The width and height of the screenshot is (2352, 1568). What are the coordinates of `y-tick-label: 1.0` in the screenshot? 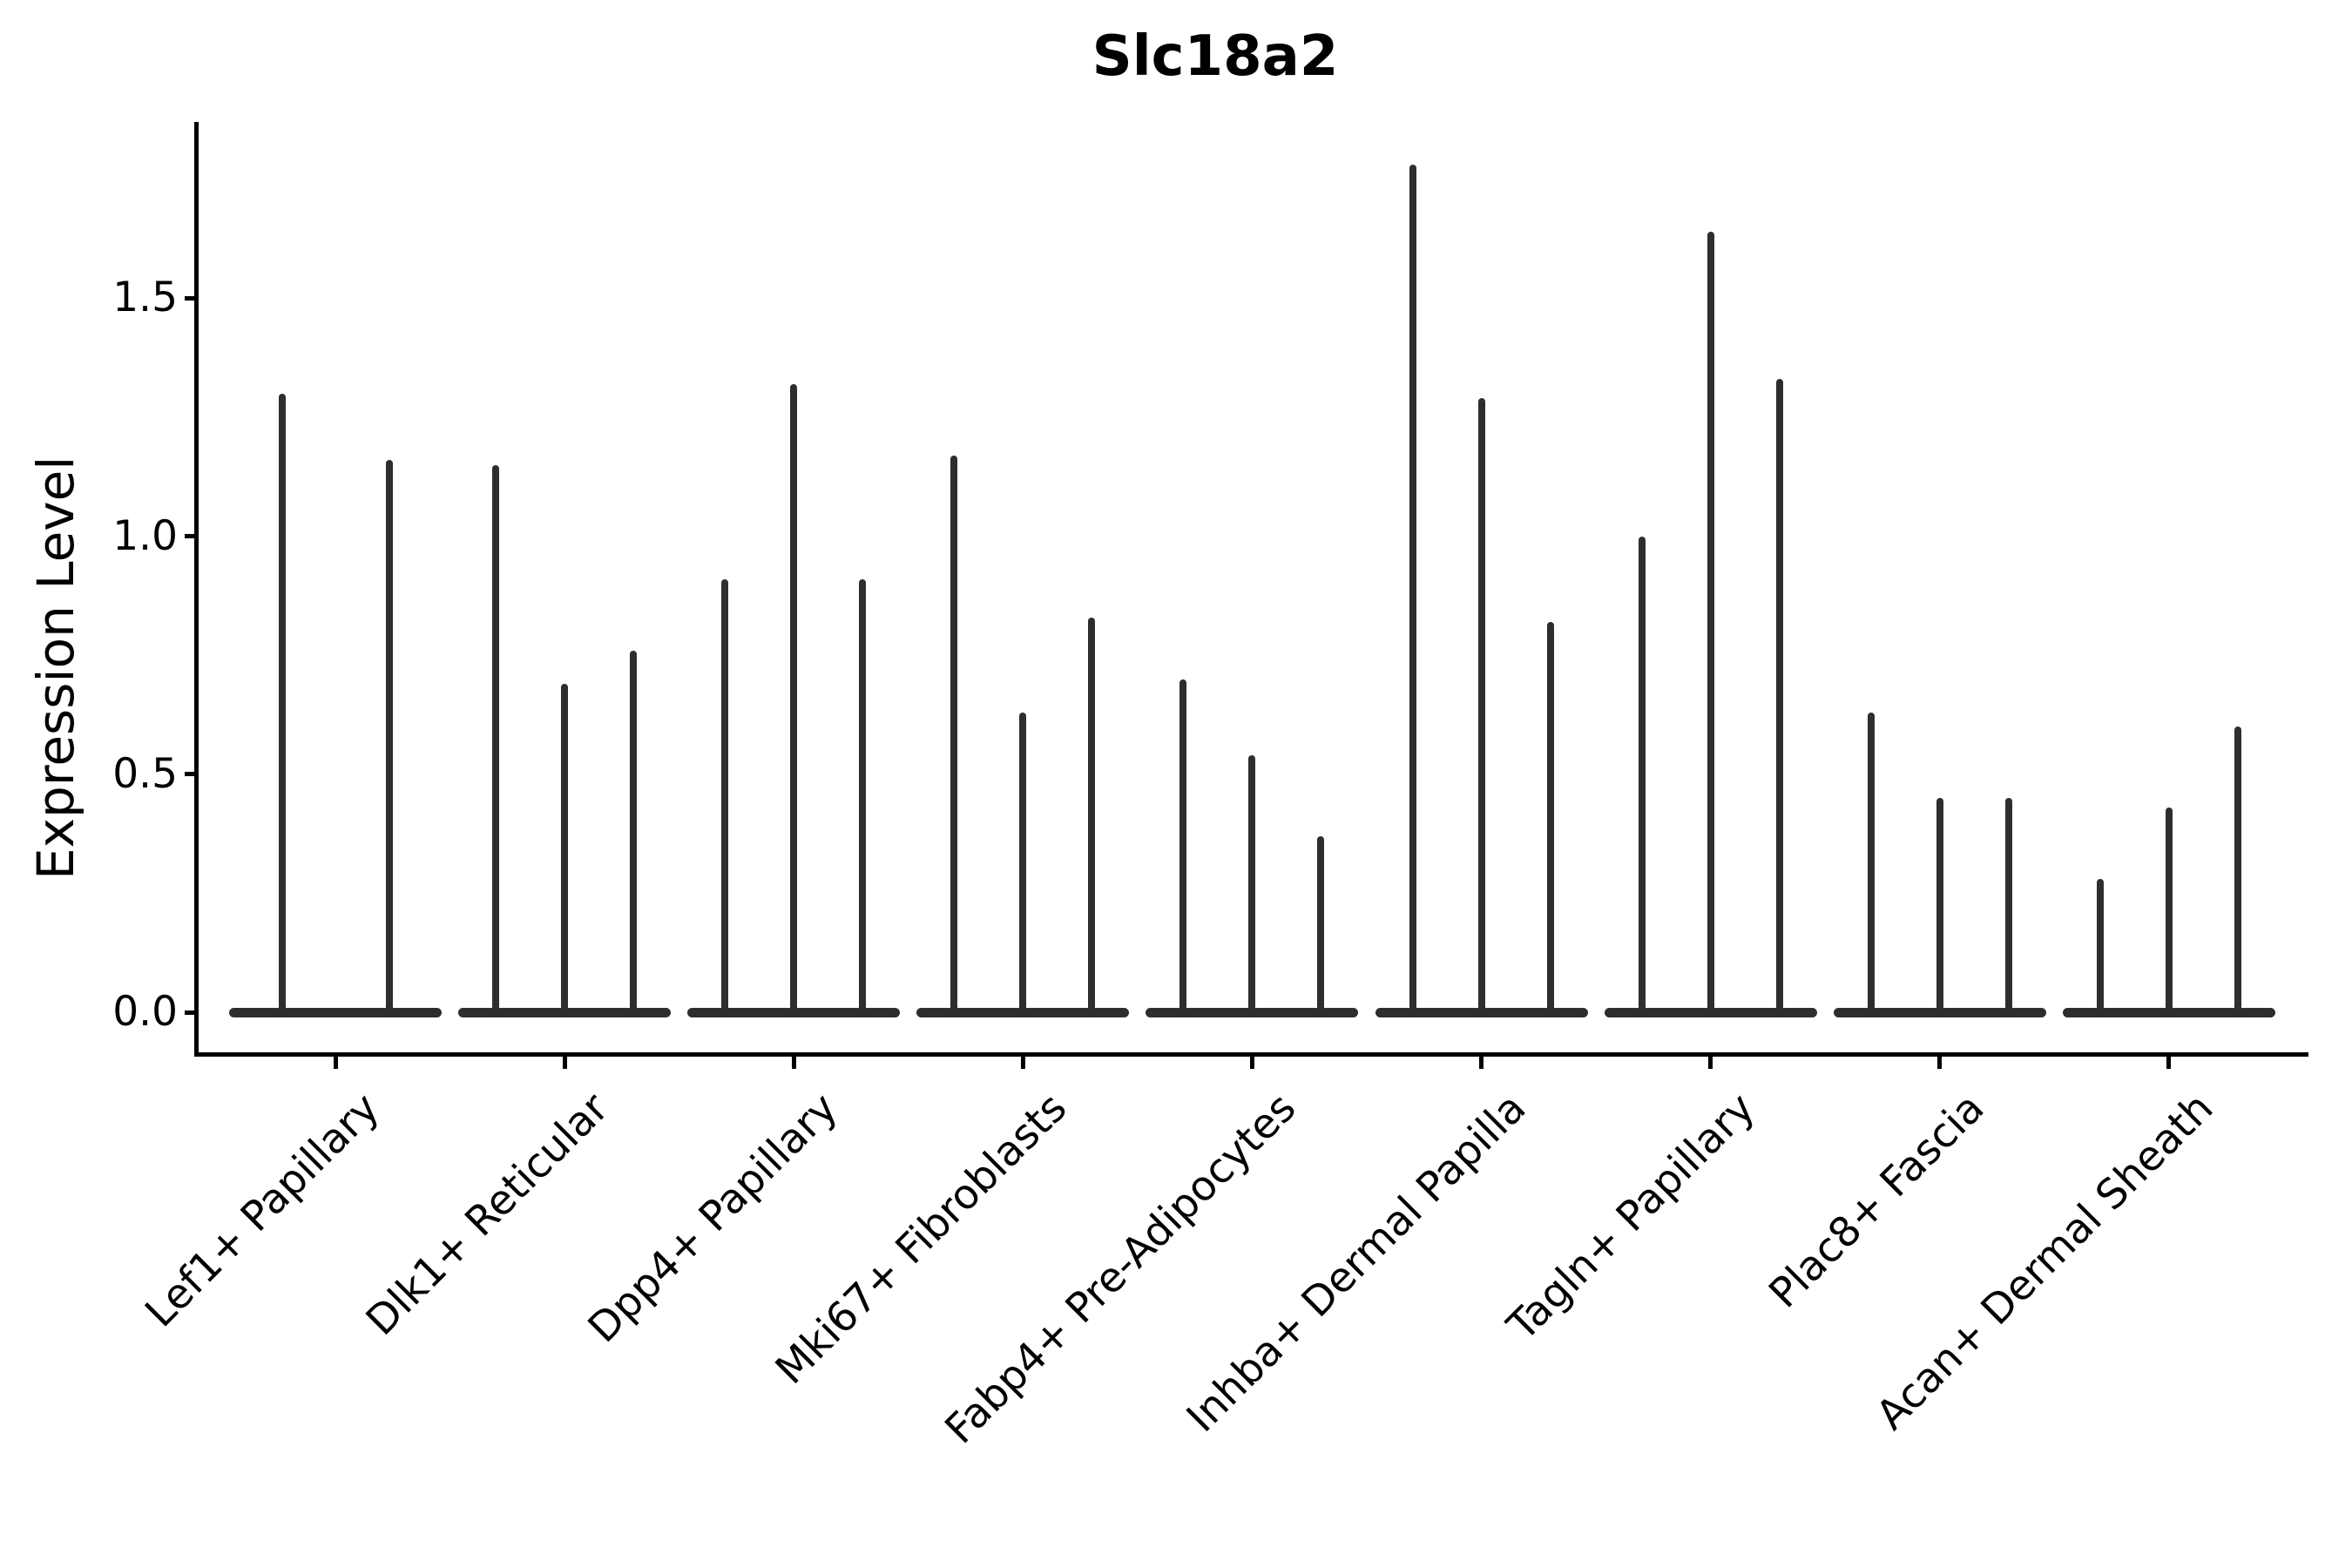 It's located at (145, 535).